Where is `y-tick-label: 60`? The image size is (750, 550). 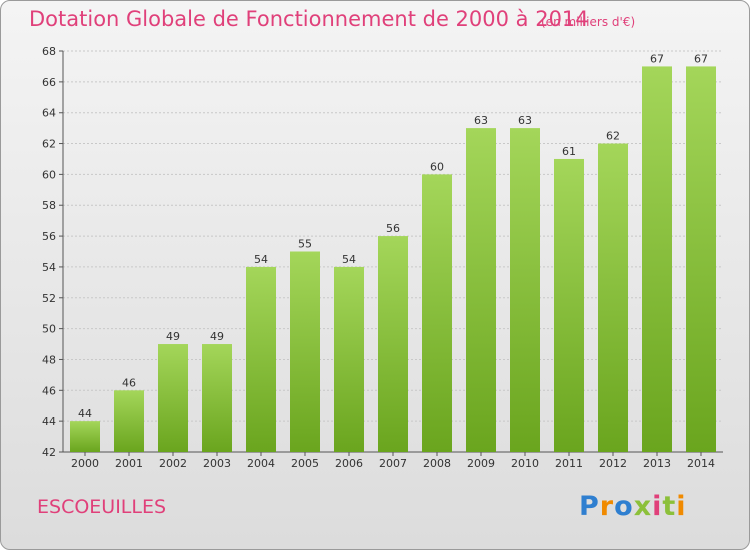
y-tick-label: 60 is located at coordinates (49, 174).